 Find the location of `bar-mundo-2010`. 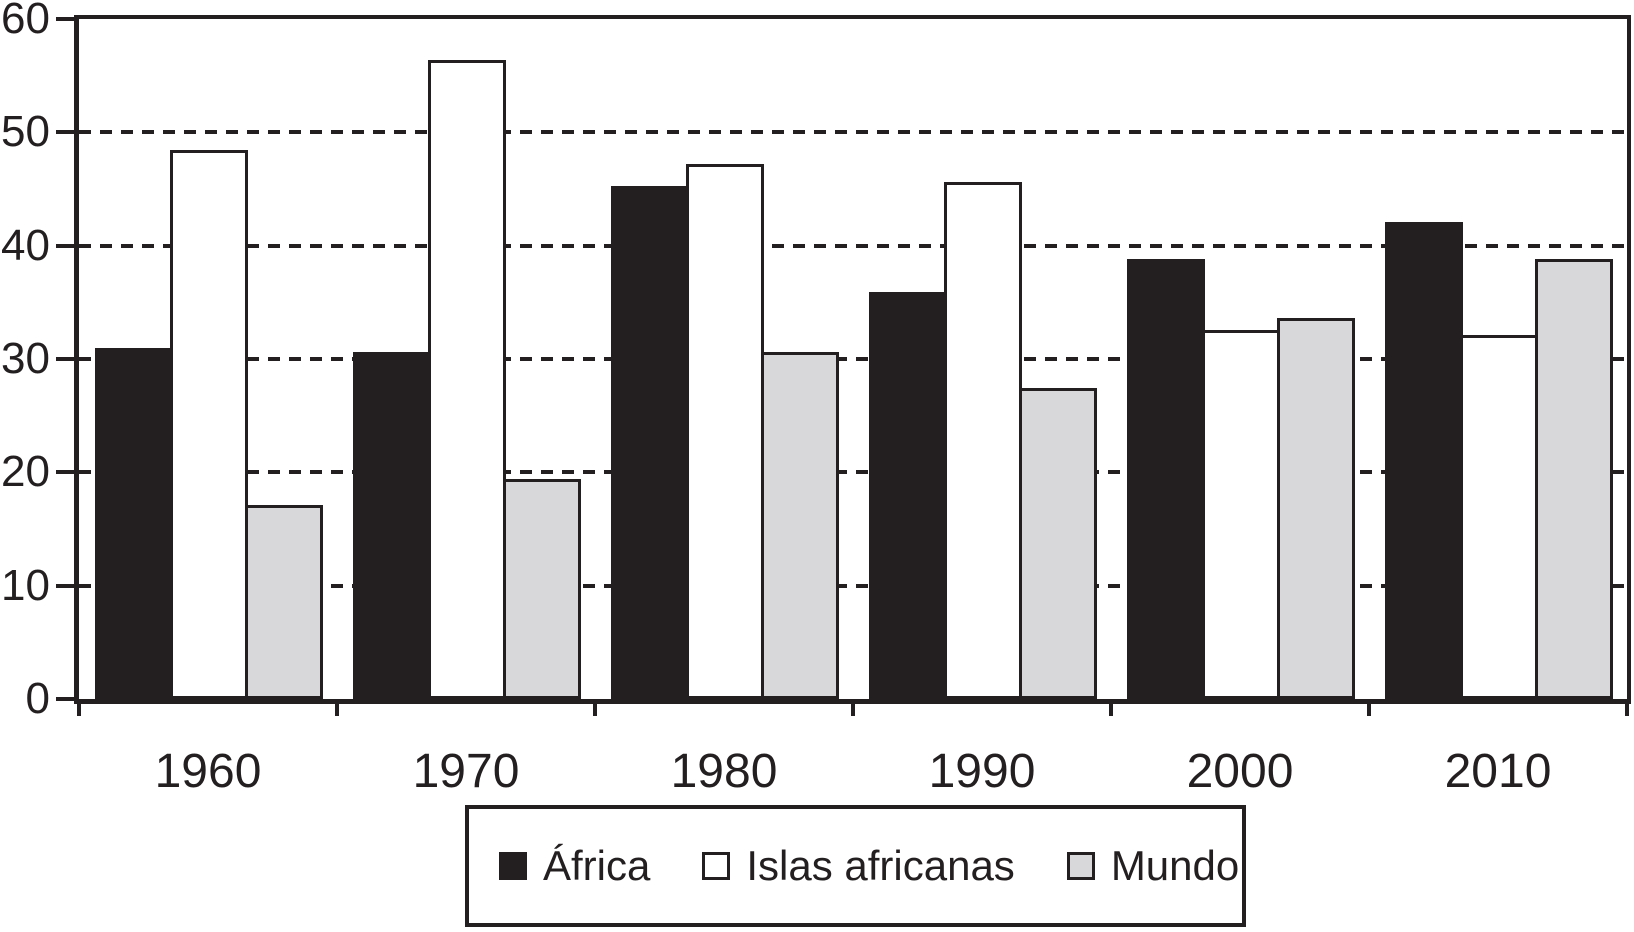

bar-mundo-2010 is located at coordinates (1574, 479).